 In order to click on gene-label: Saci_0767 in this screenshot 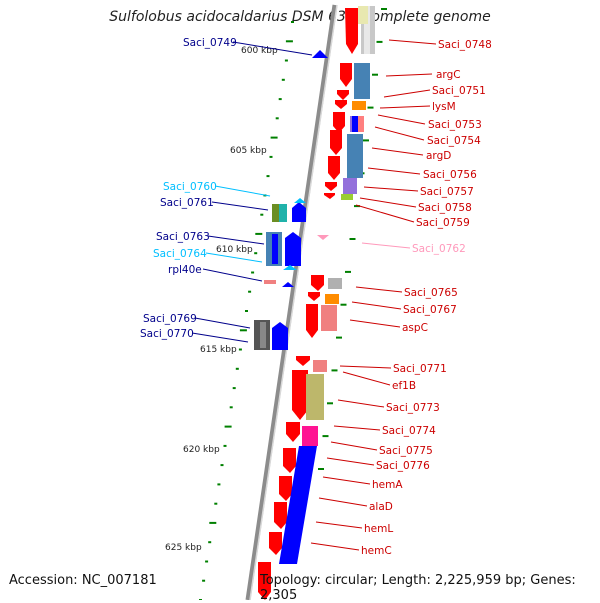, I will do `click(430, 310)`.